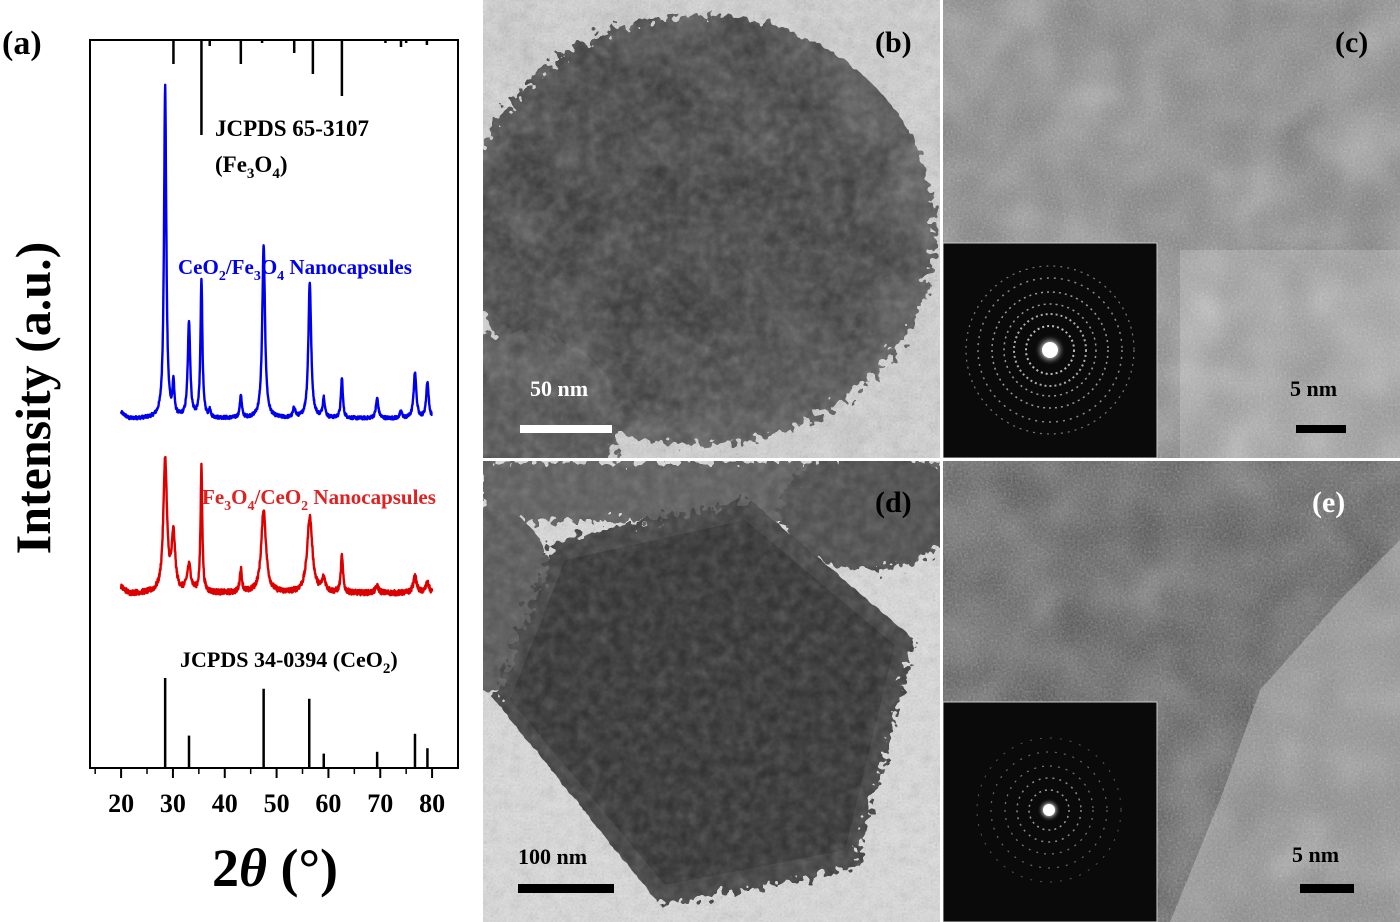  Describe the element at coordinates (276, 252) in the screenshot. I see `series-ceo2-fe3o4-curve` at that location.